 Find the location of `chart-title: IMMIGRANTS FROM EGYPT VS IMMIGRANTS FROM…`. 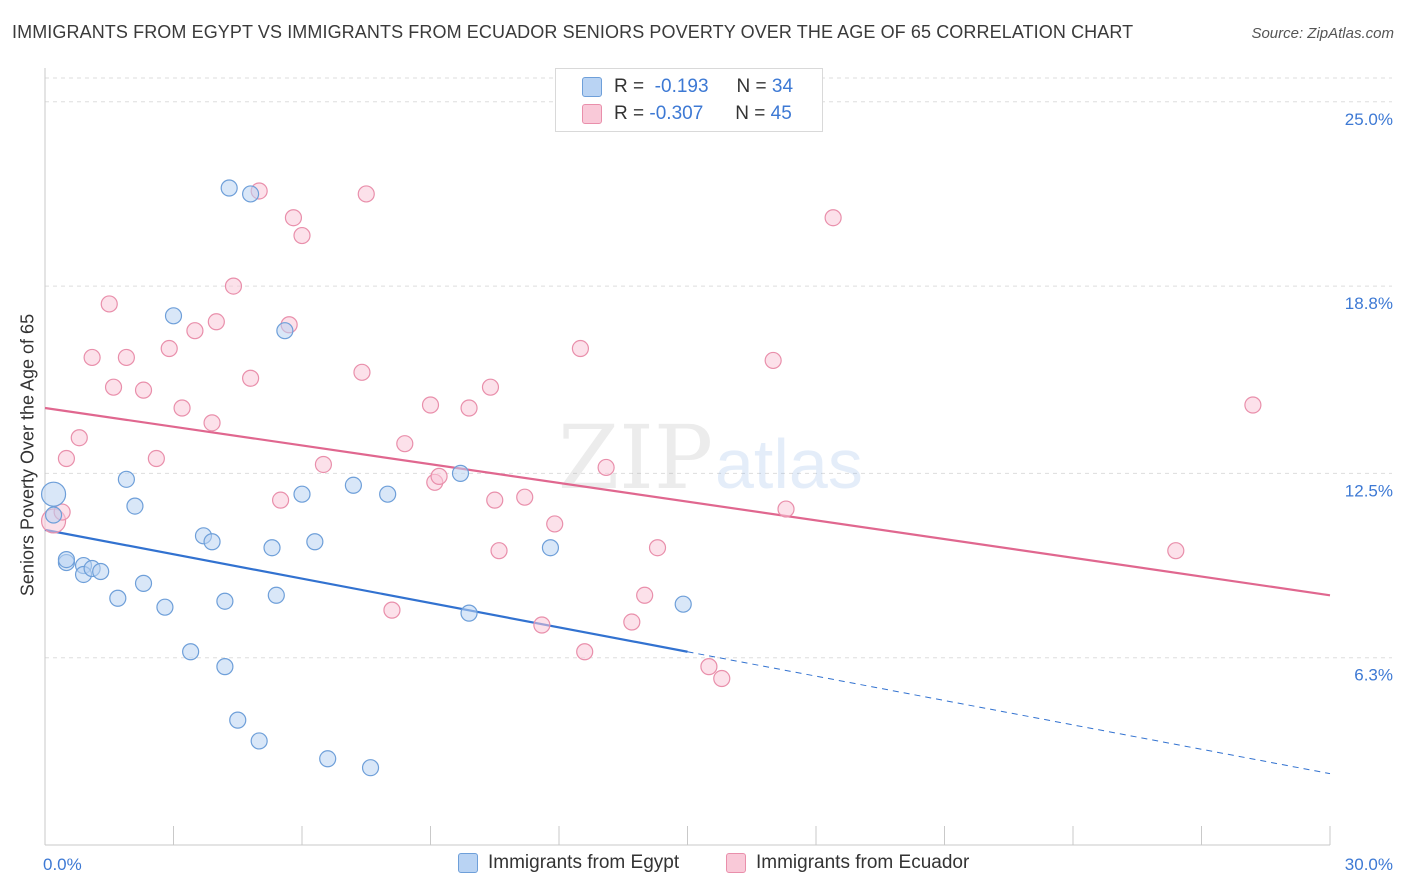

chart-title: IMMIGRANTS FROM EGYPT VS IMMIGRANTS FROM… is located at coordinates (573, 32).